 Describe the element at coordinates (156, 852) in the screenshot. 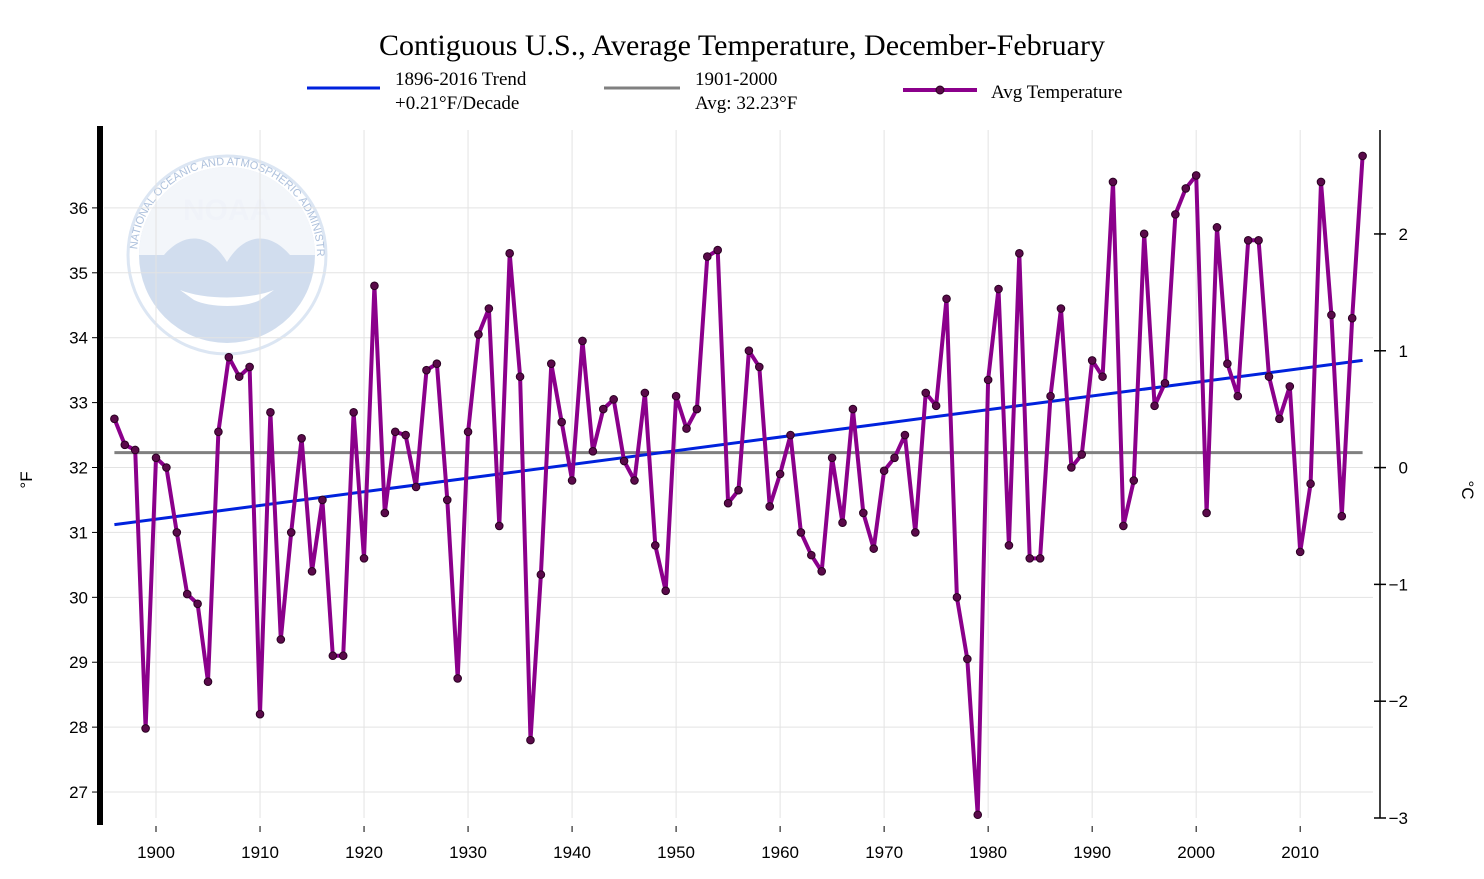

I see `x-tick-label: 1900` at that location.